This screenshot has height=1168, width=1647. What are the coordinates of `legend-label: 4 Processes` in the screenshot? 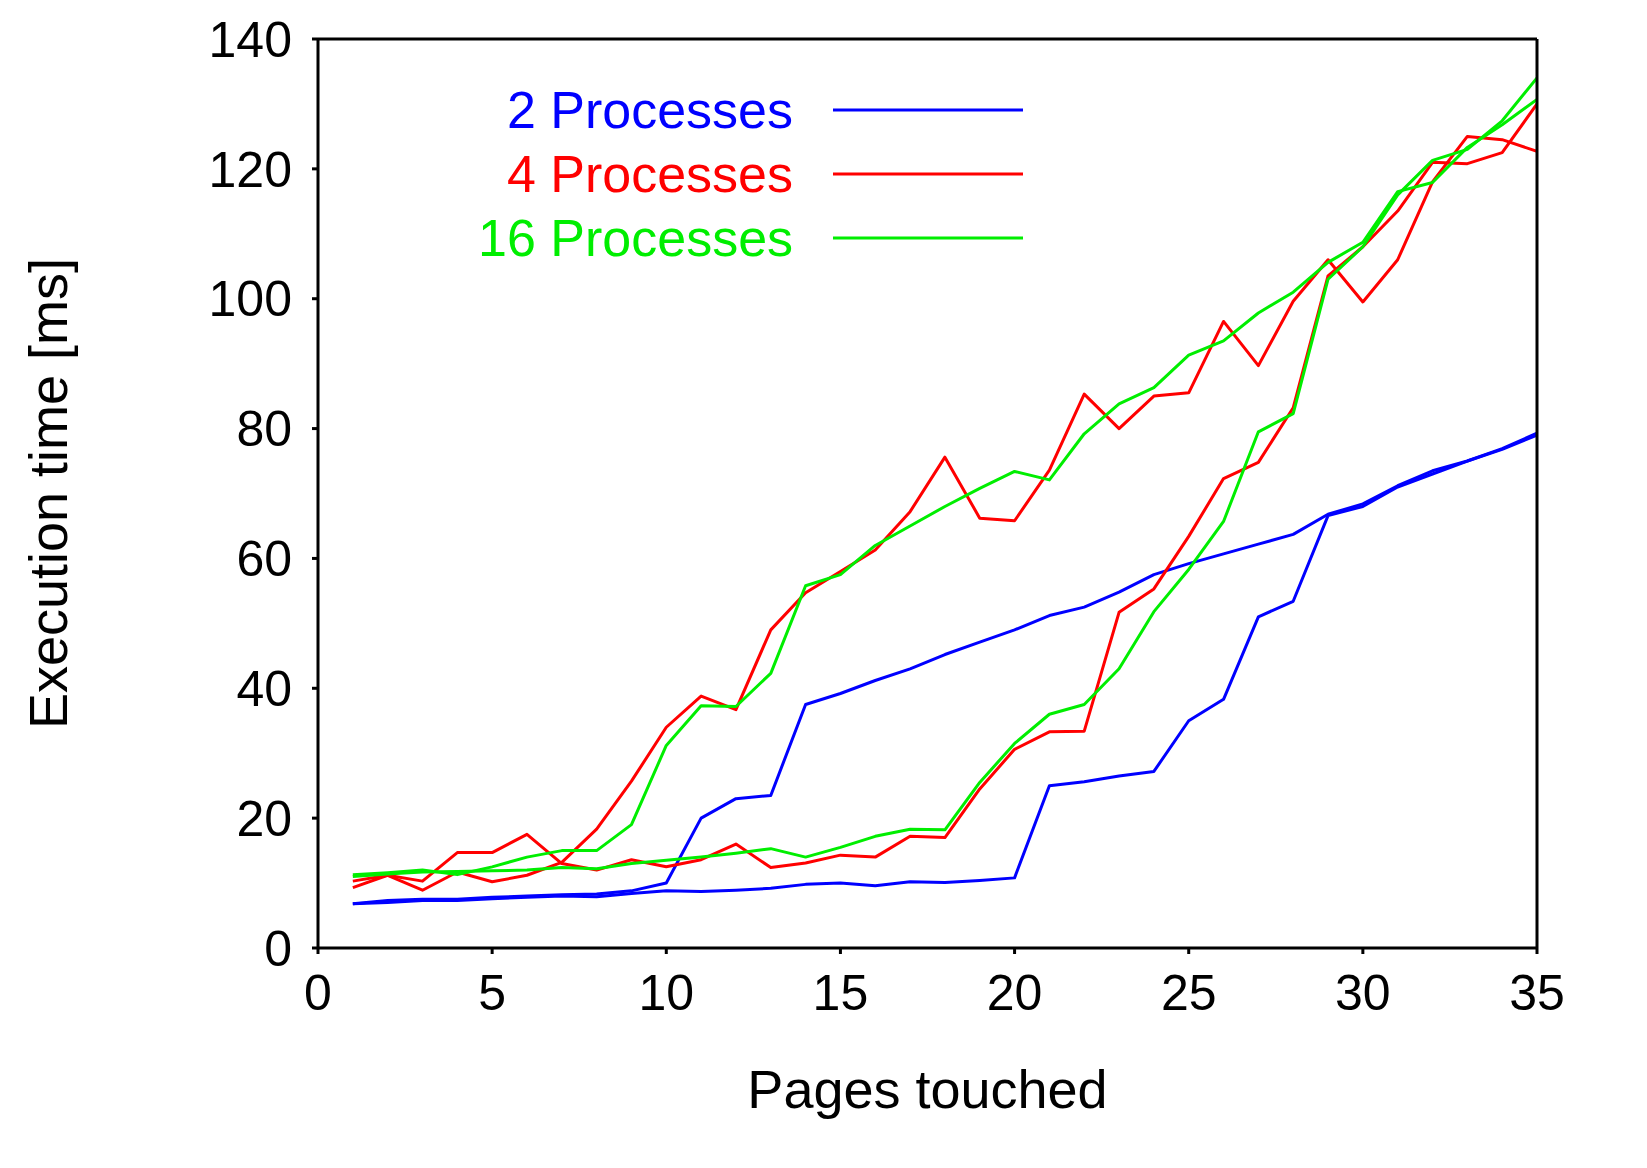 It's located at (650, 174).